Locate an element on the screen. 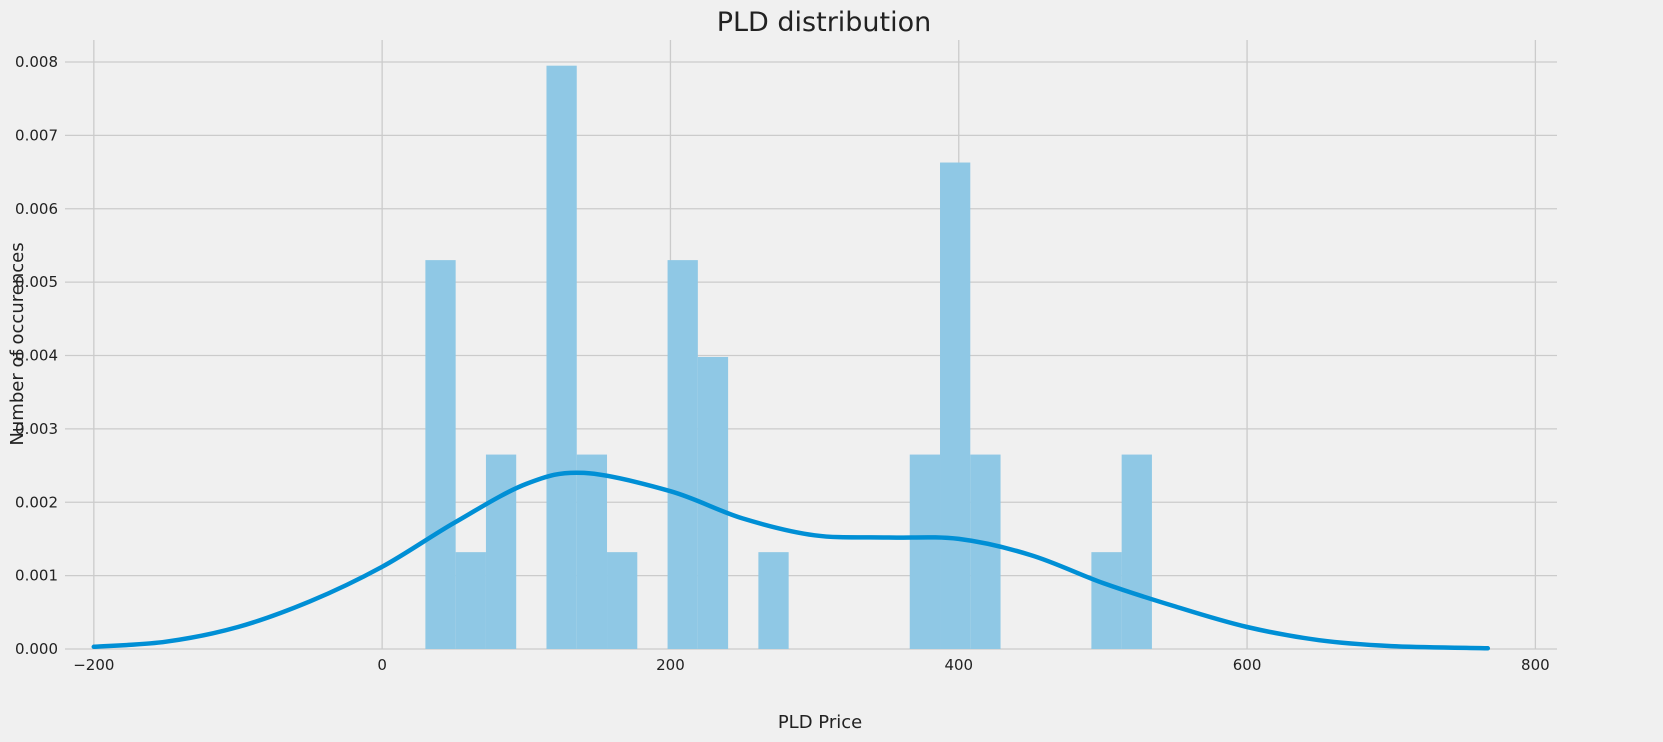 Image resolution: width=1663 pixels, height=742 pixels. x-tick-label: 600 is located at coordinates (1247, 665).